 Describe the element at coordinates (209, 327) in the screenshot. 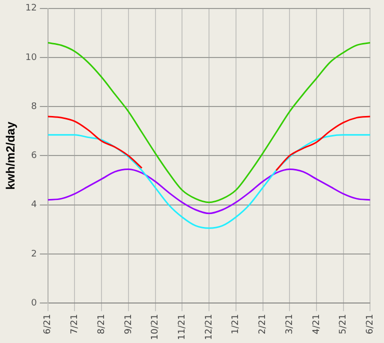

I see `x-tick-label: 12/21` at that location.